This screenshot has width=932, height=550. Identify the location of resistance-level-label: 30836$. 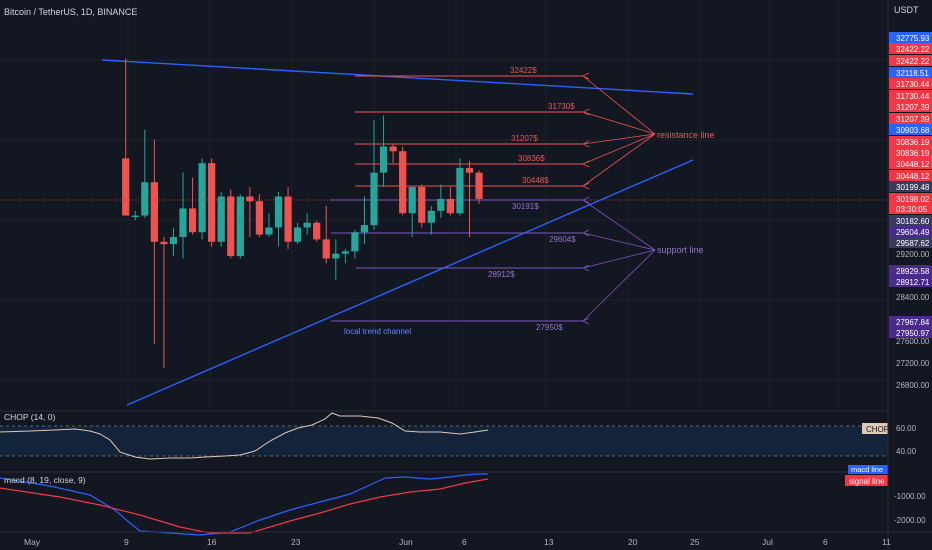
(531, 158).